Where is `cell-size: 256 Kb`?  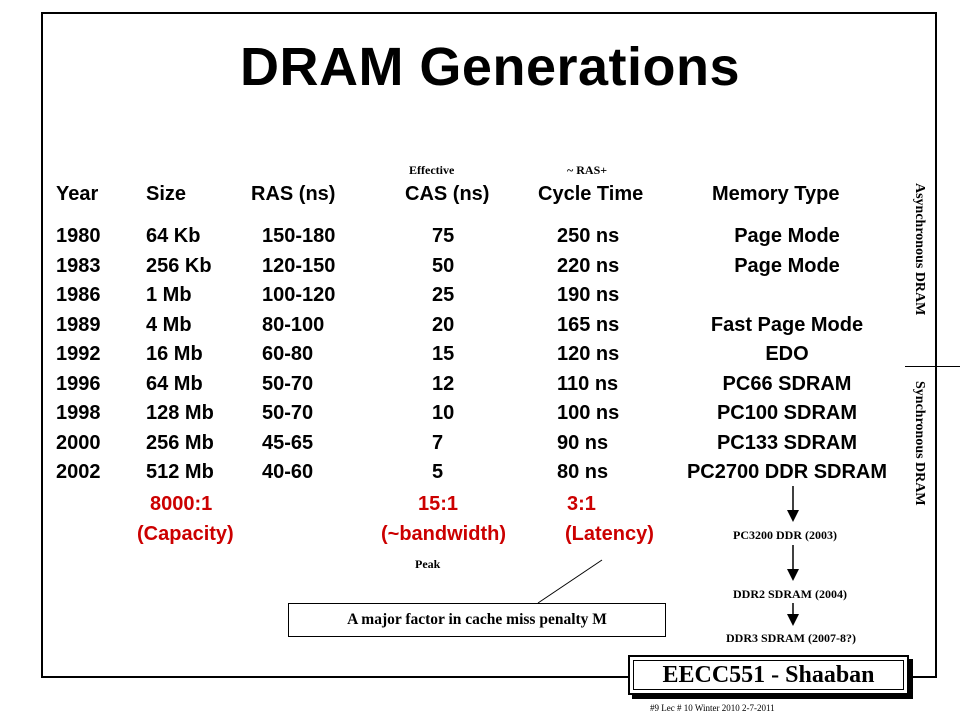 cell-size: 256 Kb is located at coordinates (179, 265).